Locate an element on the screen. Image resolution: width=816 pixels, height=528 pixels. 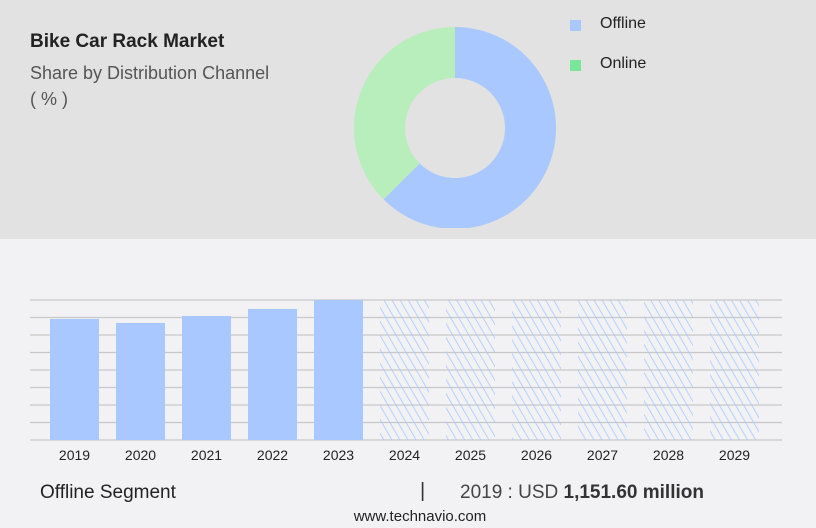
segment-value: 2019 : USD 1,151.60 million is located at coordinates (582, 493).